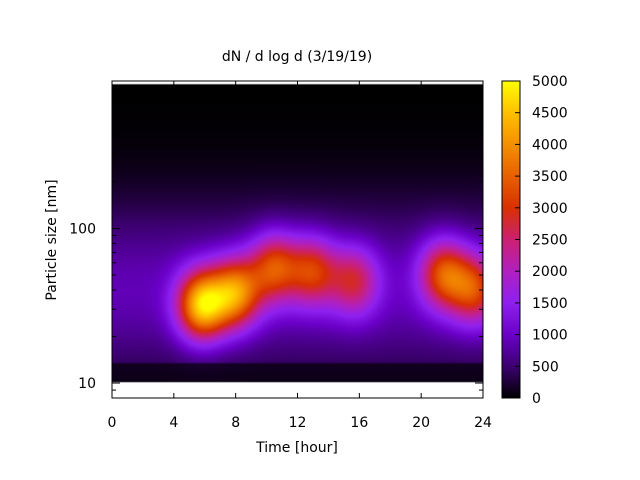  What do you see at coordinates (550, 114) in the screenshot?
I see `colorbar-tick-label: 4500` at bounding box center [550, 114].